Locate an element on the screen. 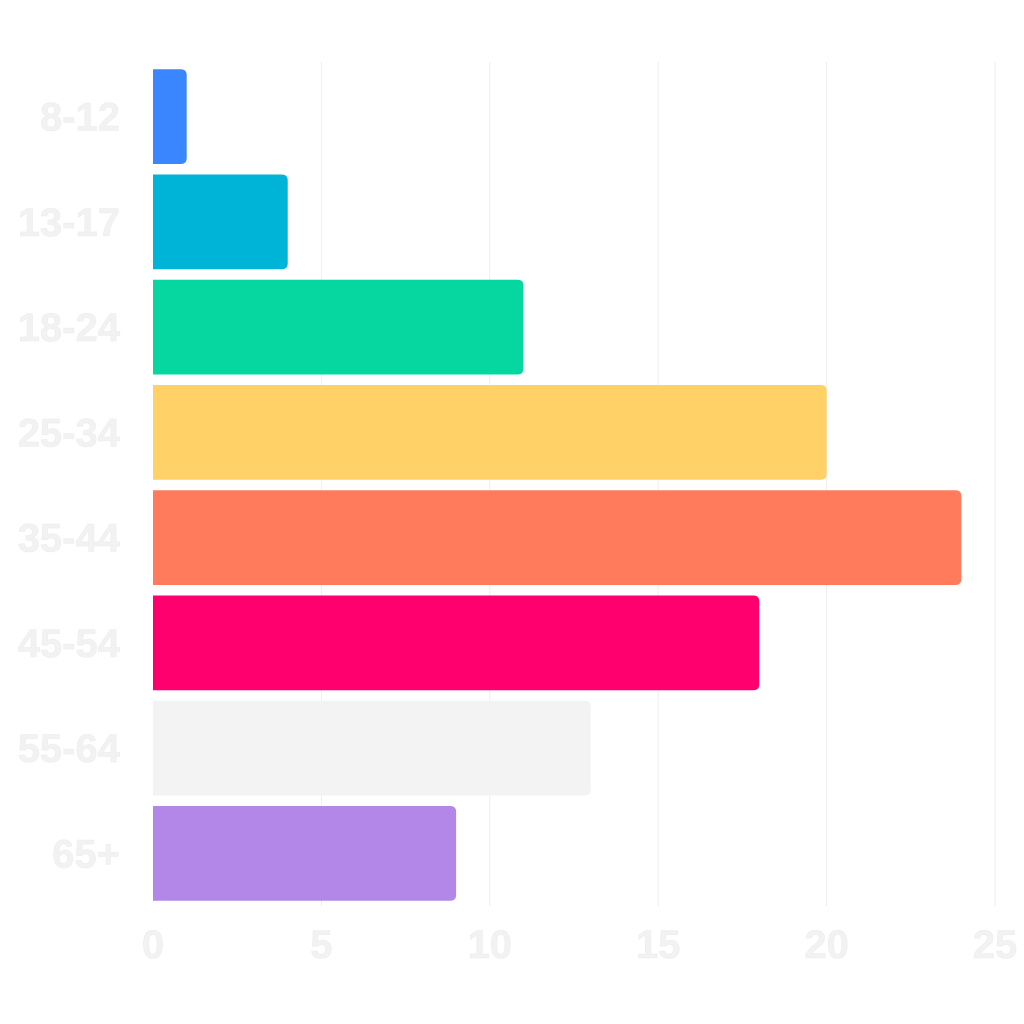 Image resolution: width=1024 pixels, height=1024 pixels. y-tick-label-13-17: 13-17 is located at coordinates (69, 223).